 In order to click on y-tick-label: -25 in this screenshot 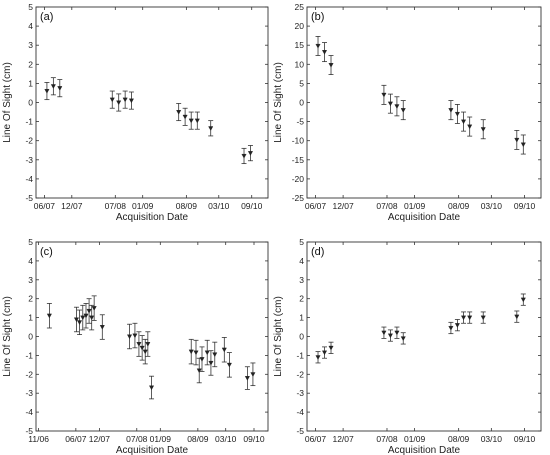, I will do `click(298, 198)`.